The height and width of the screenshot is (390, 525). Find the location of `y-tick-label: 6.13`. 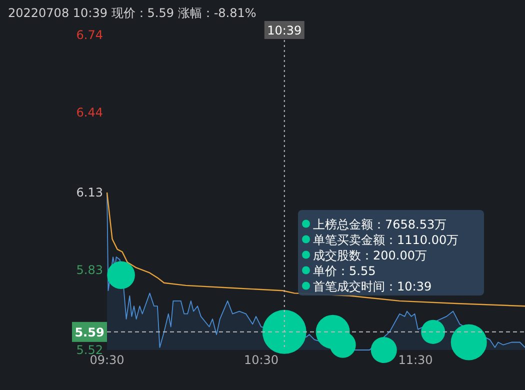

y-tick-label: 6.13 is located at coordinates (89, 193).